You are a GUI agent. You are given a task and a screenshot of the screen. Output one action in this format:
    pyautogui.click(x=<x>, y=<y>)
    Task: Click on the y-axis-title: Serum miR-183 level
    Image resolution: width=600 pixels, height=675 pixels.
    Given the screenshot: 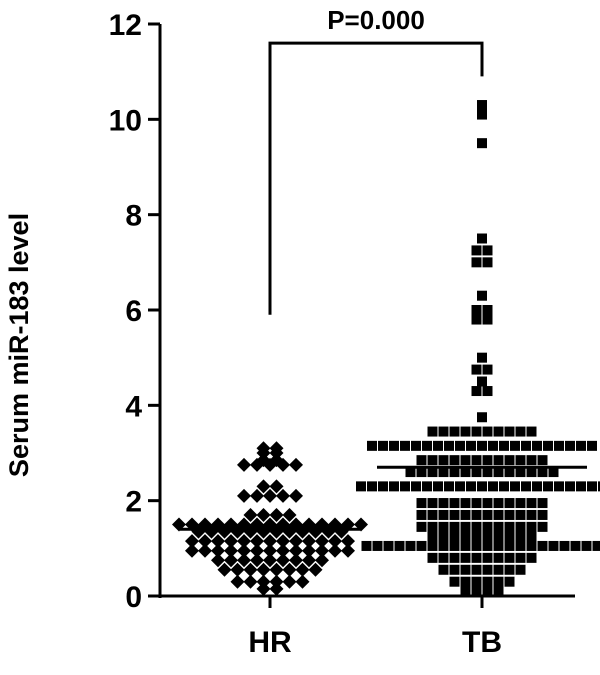 What is the action you would take?
    pyautogui.click(x=19, y=345)
    